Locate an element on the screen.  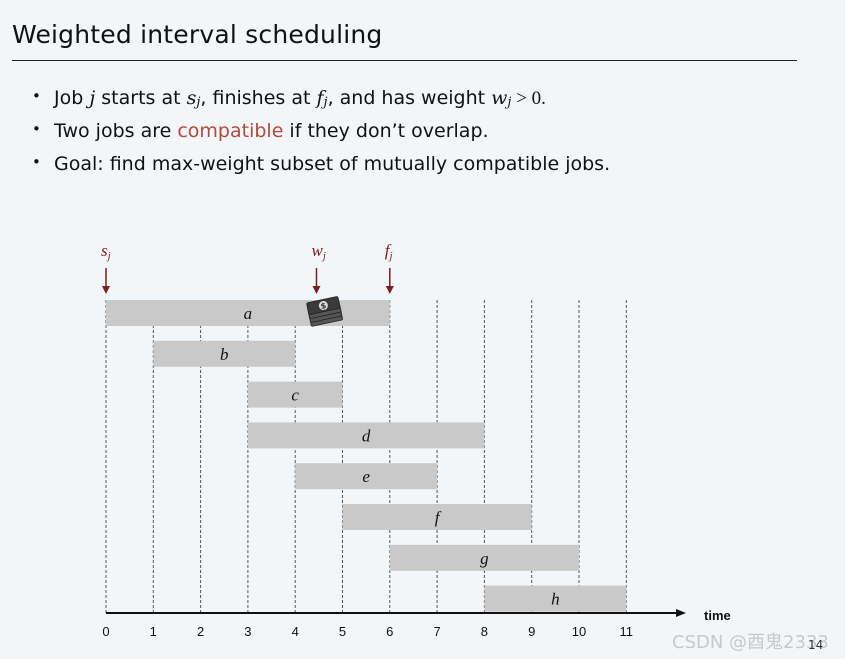
tick-label: 11 is located at coordinates (627, 631).